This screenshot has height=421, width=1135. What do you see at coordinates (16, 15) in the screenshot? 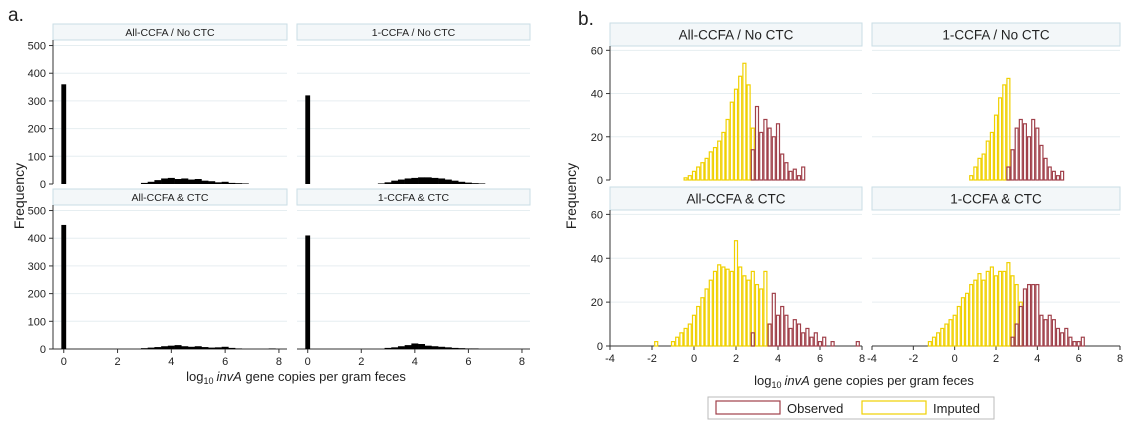
I see `panel-a-label: a.` at bounding box center [16, 15].